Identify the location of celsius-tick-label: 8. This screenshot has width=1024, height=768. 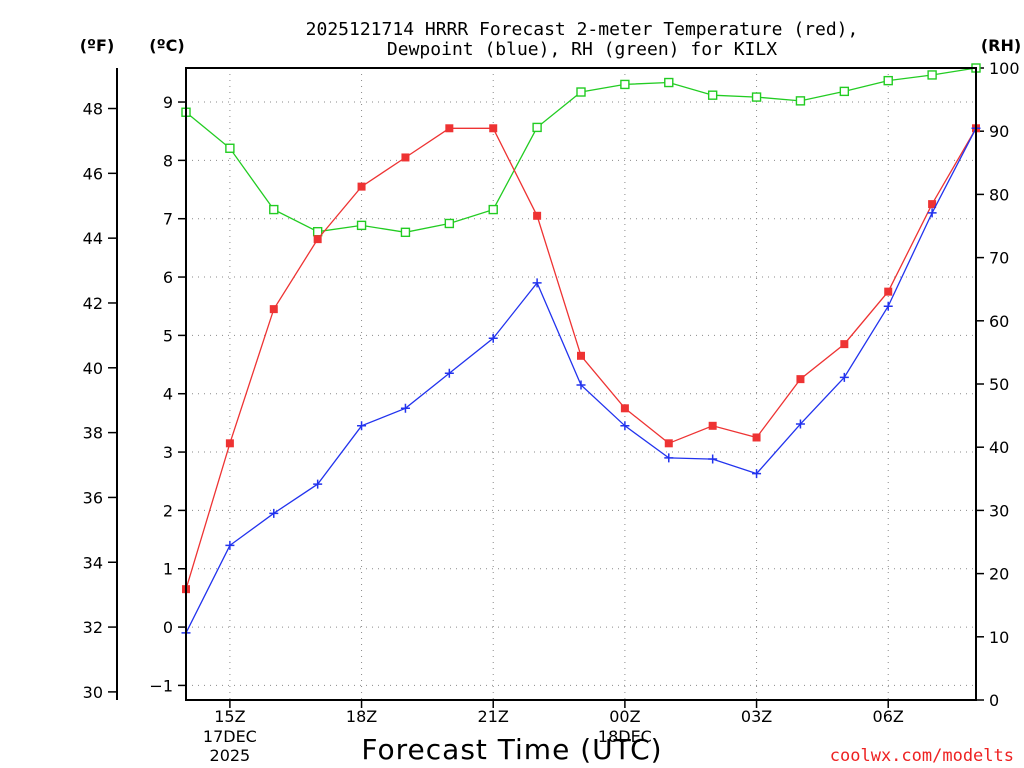
(168, 160).